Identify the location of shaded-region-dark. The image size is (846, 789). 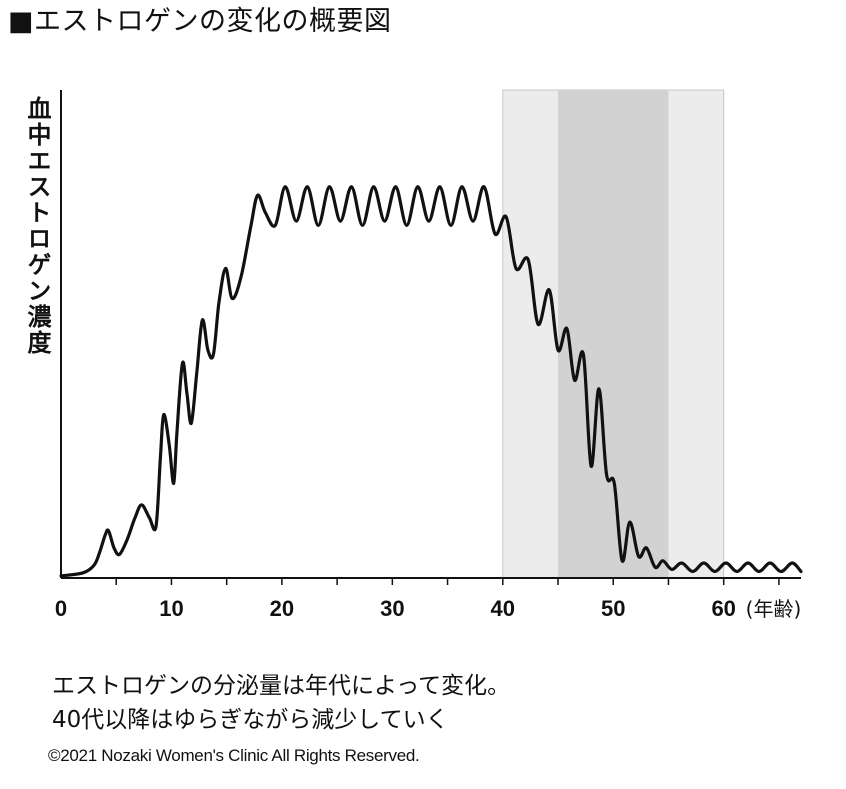
(613, 334).